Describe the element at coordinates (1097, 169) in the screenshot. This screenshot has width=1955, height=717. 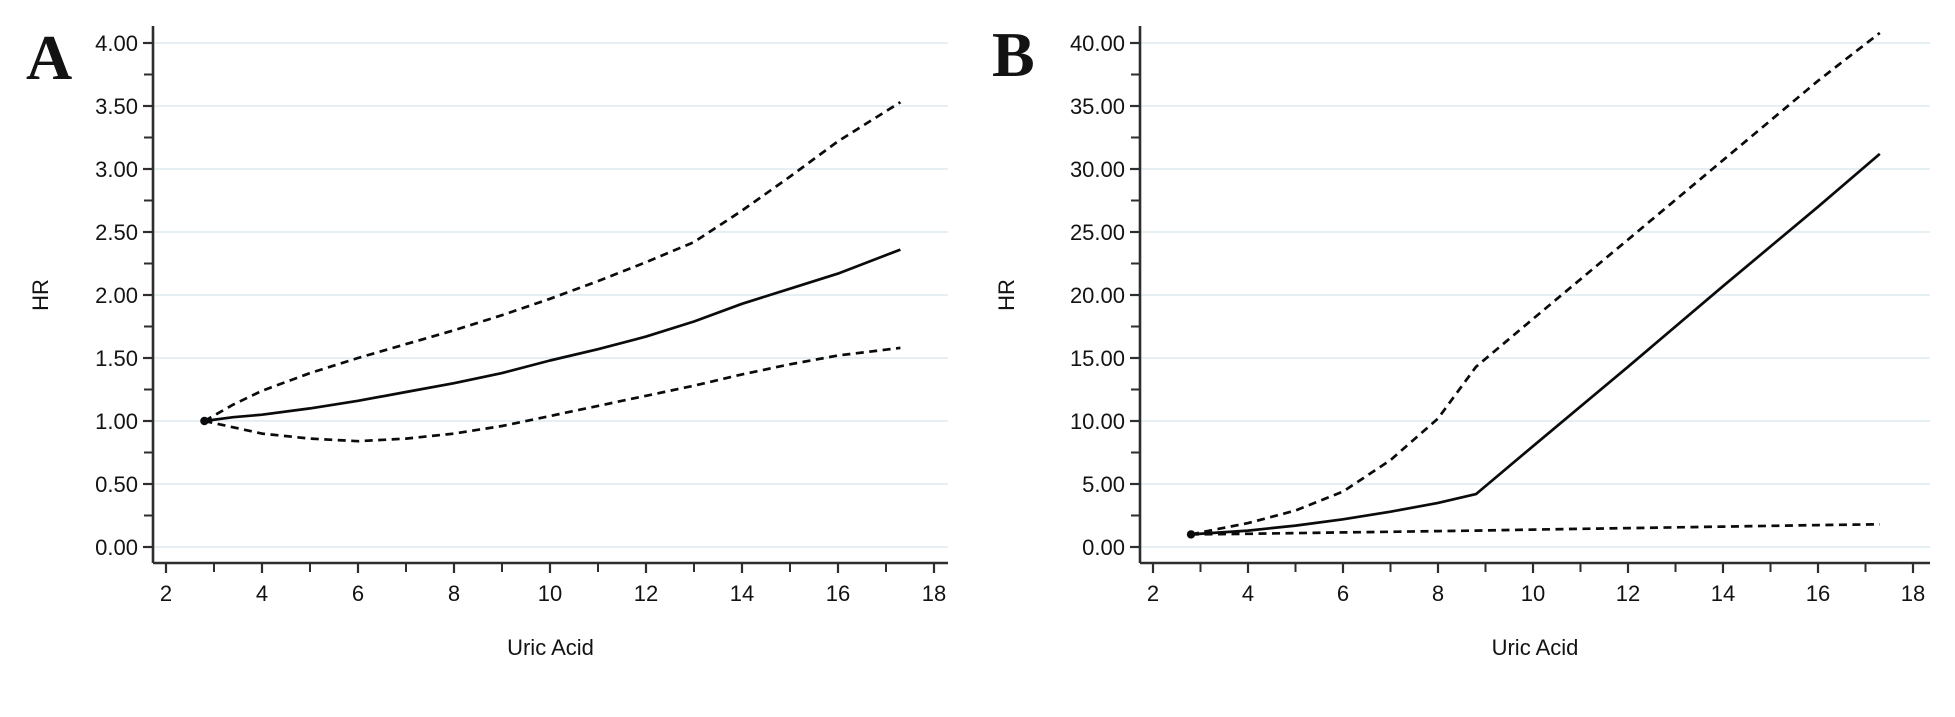
I see `y-tick-label: 30.00` at that location.